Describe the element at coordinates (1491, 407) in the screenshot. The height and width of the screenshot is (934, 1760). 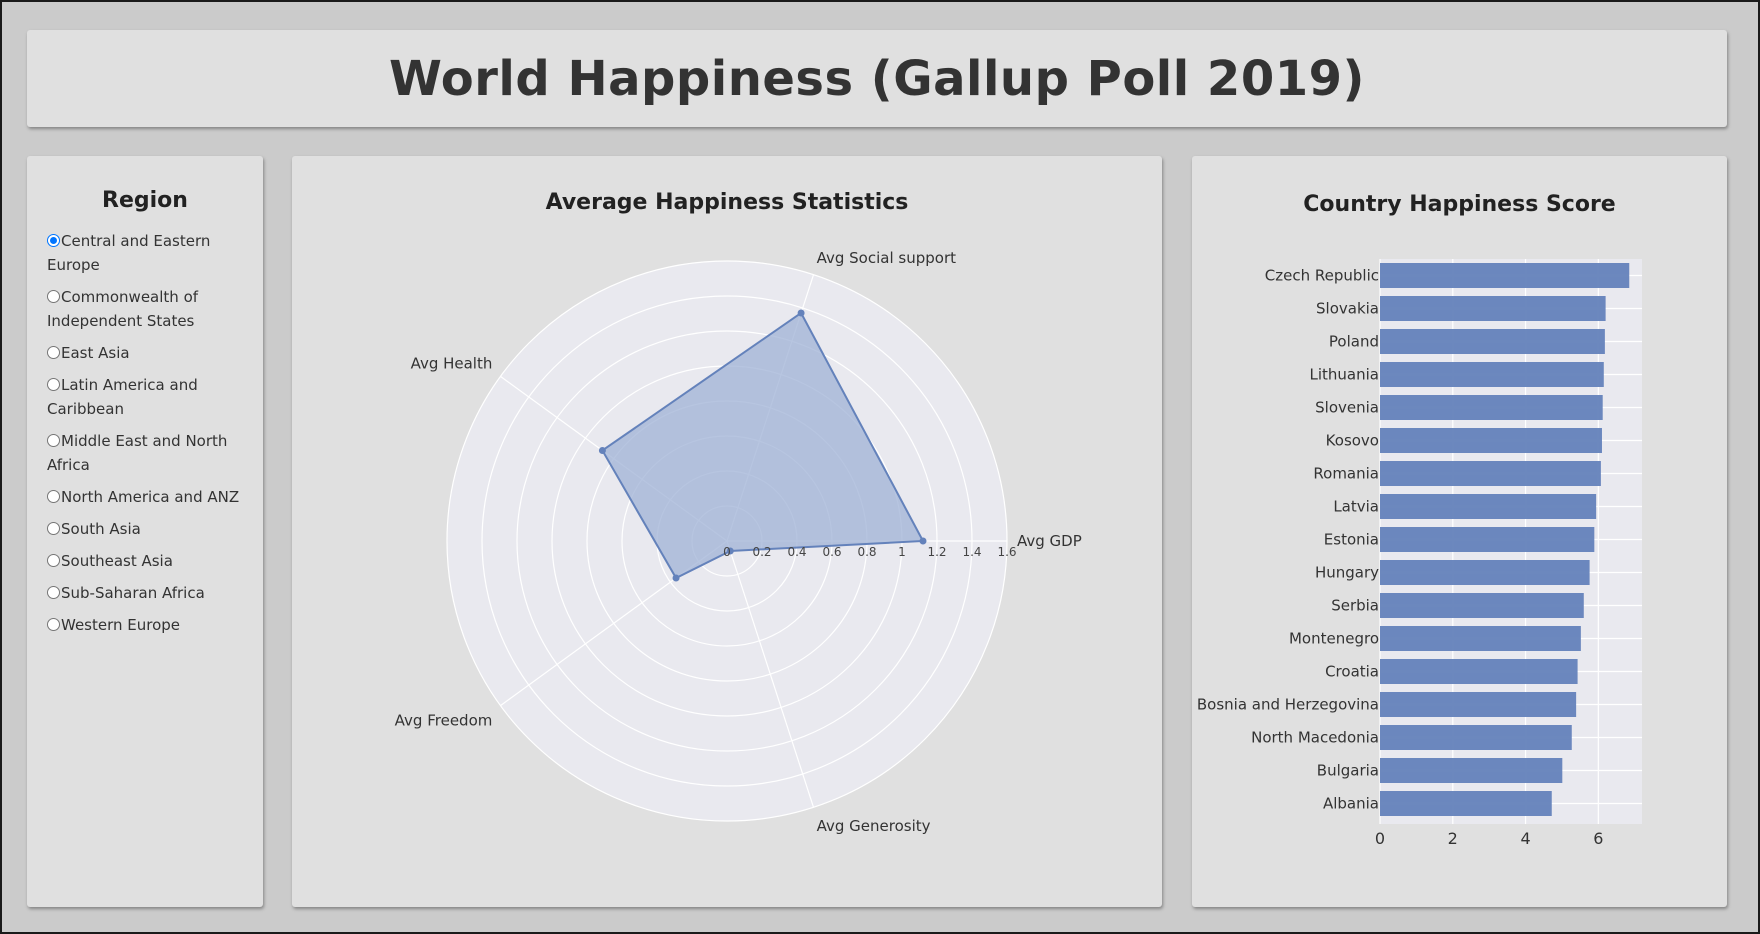
I see `bar-slovenia` at that location.